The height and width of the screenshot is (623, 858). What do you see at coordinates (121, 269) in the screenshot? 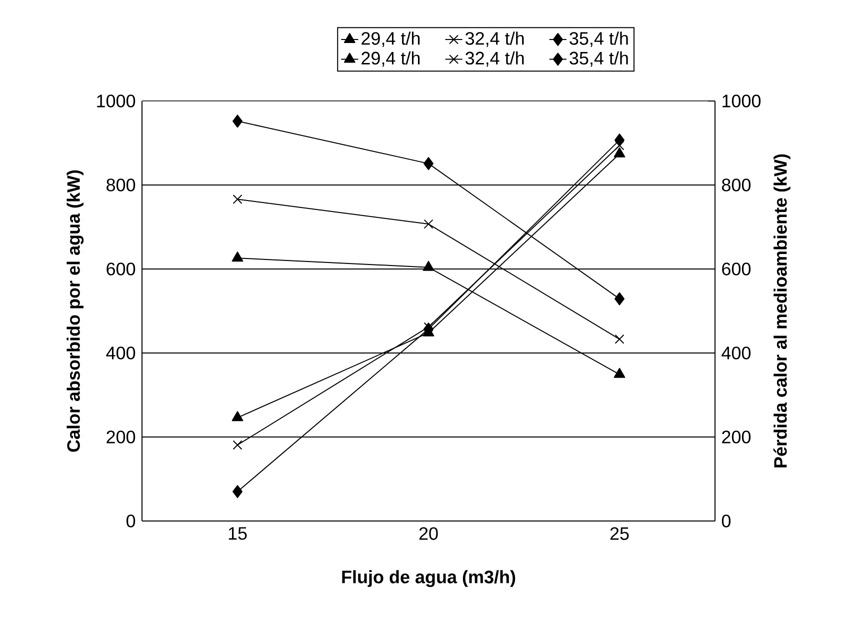
I see `y-tick-label: 600` at bounding box center [121, 269].